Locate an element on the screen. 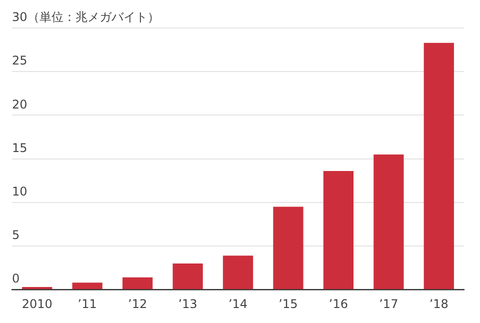 Image resolution: width=480 pixels, height=323 pixels. y-tick-label: 15 is located at coordinates (20, 147).